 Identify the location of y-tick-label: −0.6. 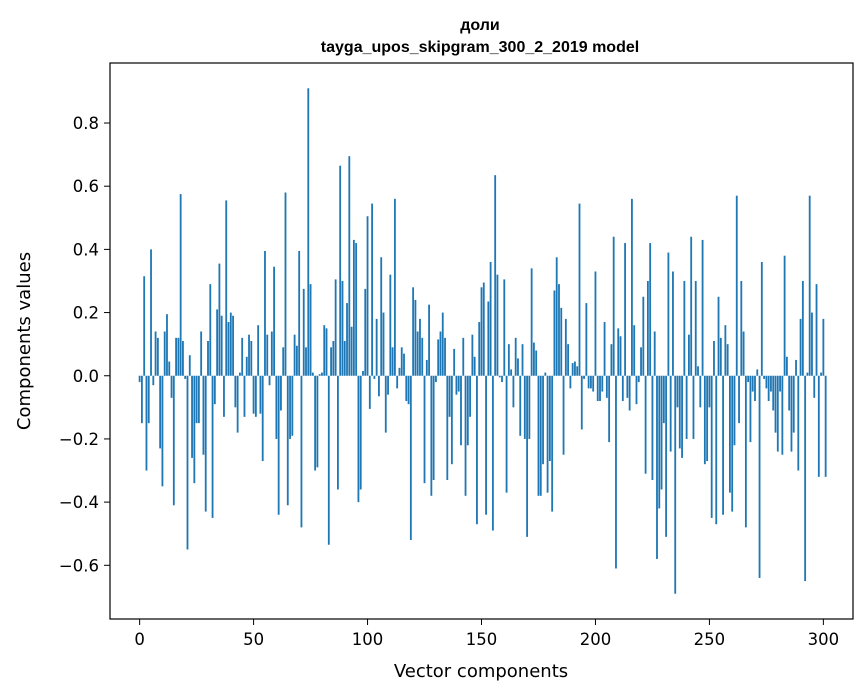
(79, 565).